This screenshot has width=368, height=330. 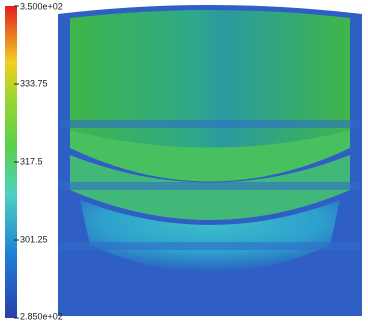 What do you see at coordinates (34, 83) in the screenshot?
I see `tick-label: 333.75` at bounding box center [34, 83].